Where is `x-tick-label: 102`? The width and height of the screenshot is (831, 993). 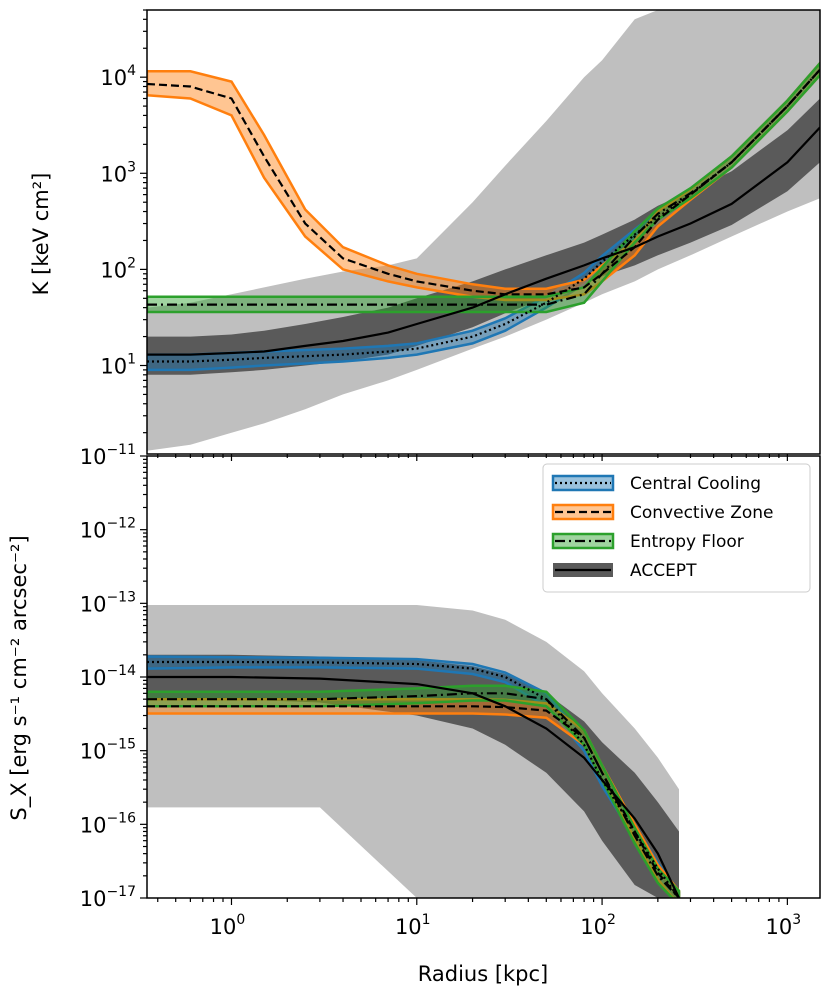
x-tick-label: 102 is located at coordinates (598, 925).